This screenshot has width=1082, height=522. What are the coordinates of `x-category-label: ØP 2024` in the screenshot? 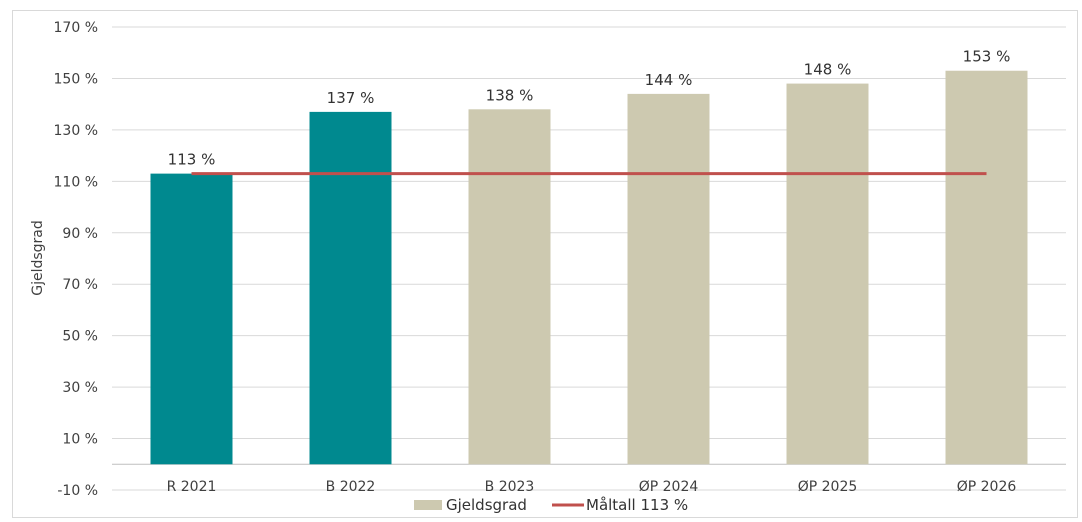 It's located at (669, 487).